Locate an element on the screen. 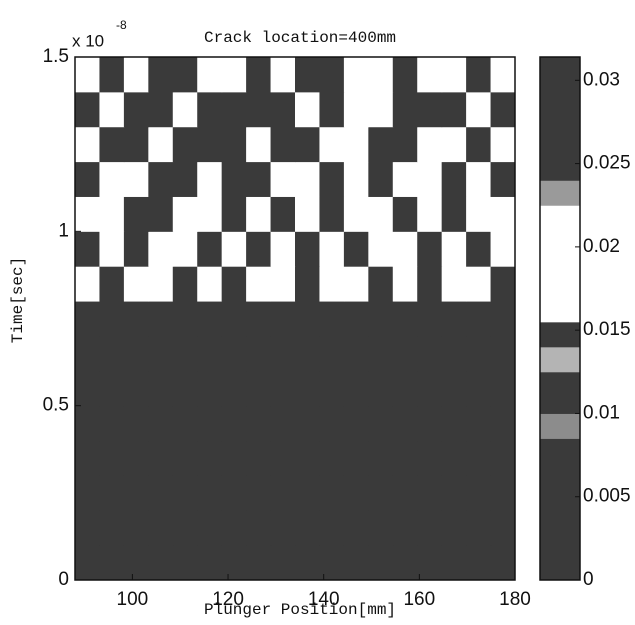 The width and height of the screenshot is (635, 625). x-tick-label: 180 is located at coordinates (515, 599).